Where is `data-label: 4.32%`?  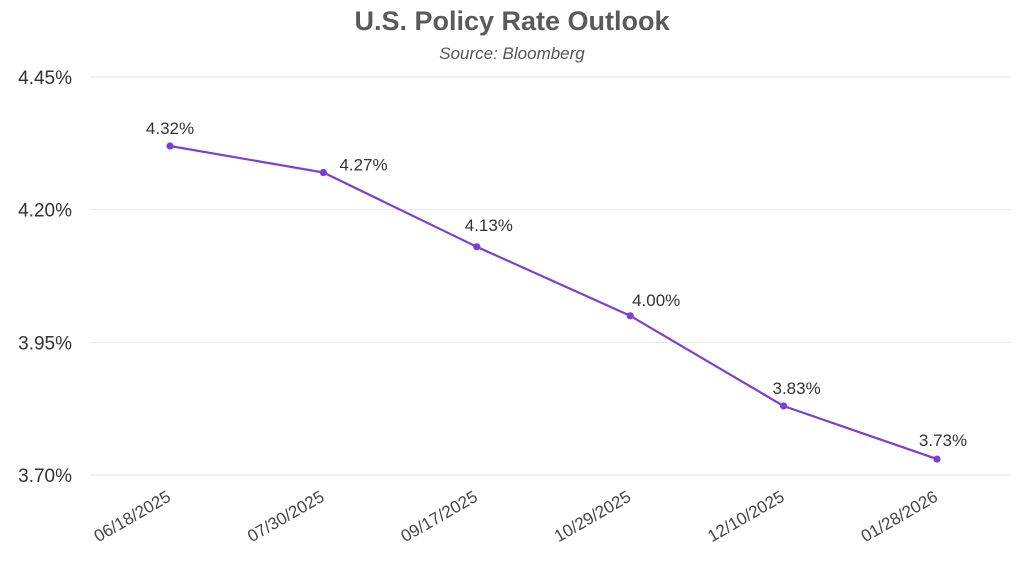 data-label: 4.32% is located at coordinates (170, 128).